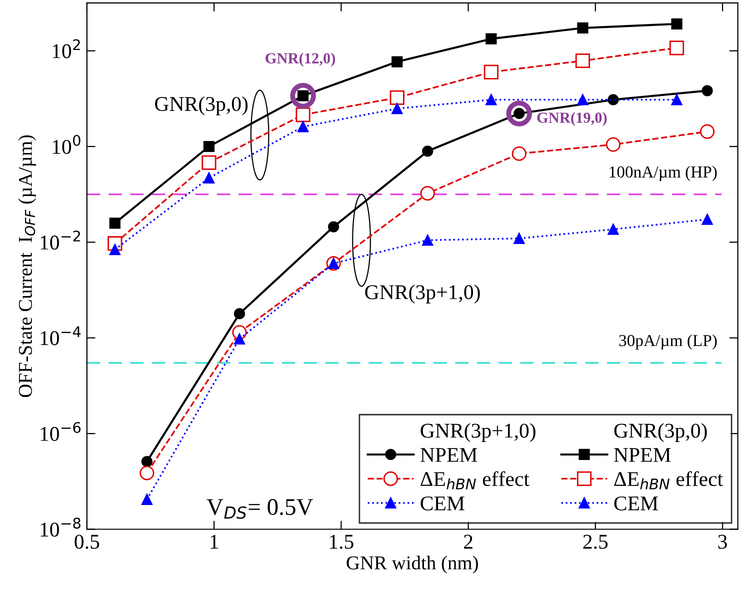 This screenshot has height=594, width=743. What do you see at coordinates (668, 342) in the screenshot?
I see `ref-line-label: 30pA/µm (LP)` at bounding box center [668, 342].